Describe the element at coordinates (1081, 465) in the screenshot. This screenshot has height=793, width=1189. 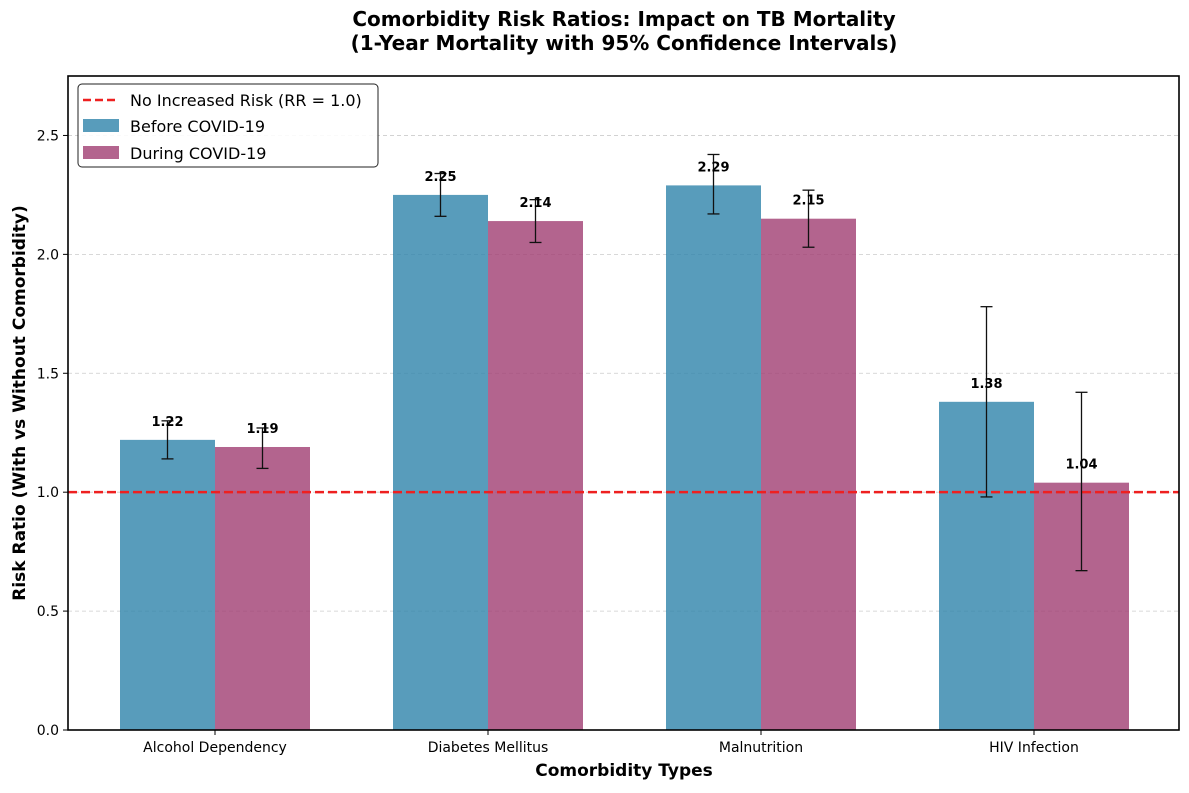
I see `data-label: 1.04` at that location.